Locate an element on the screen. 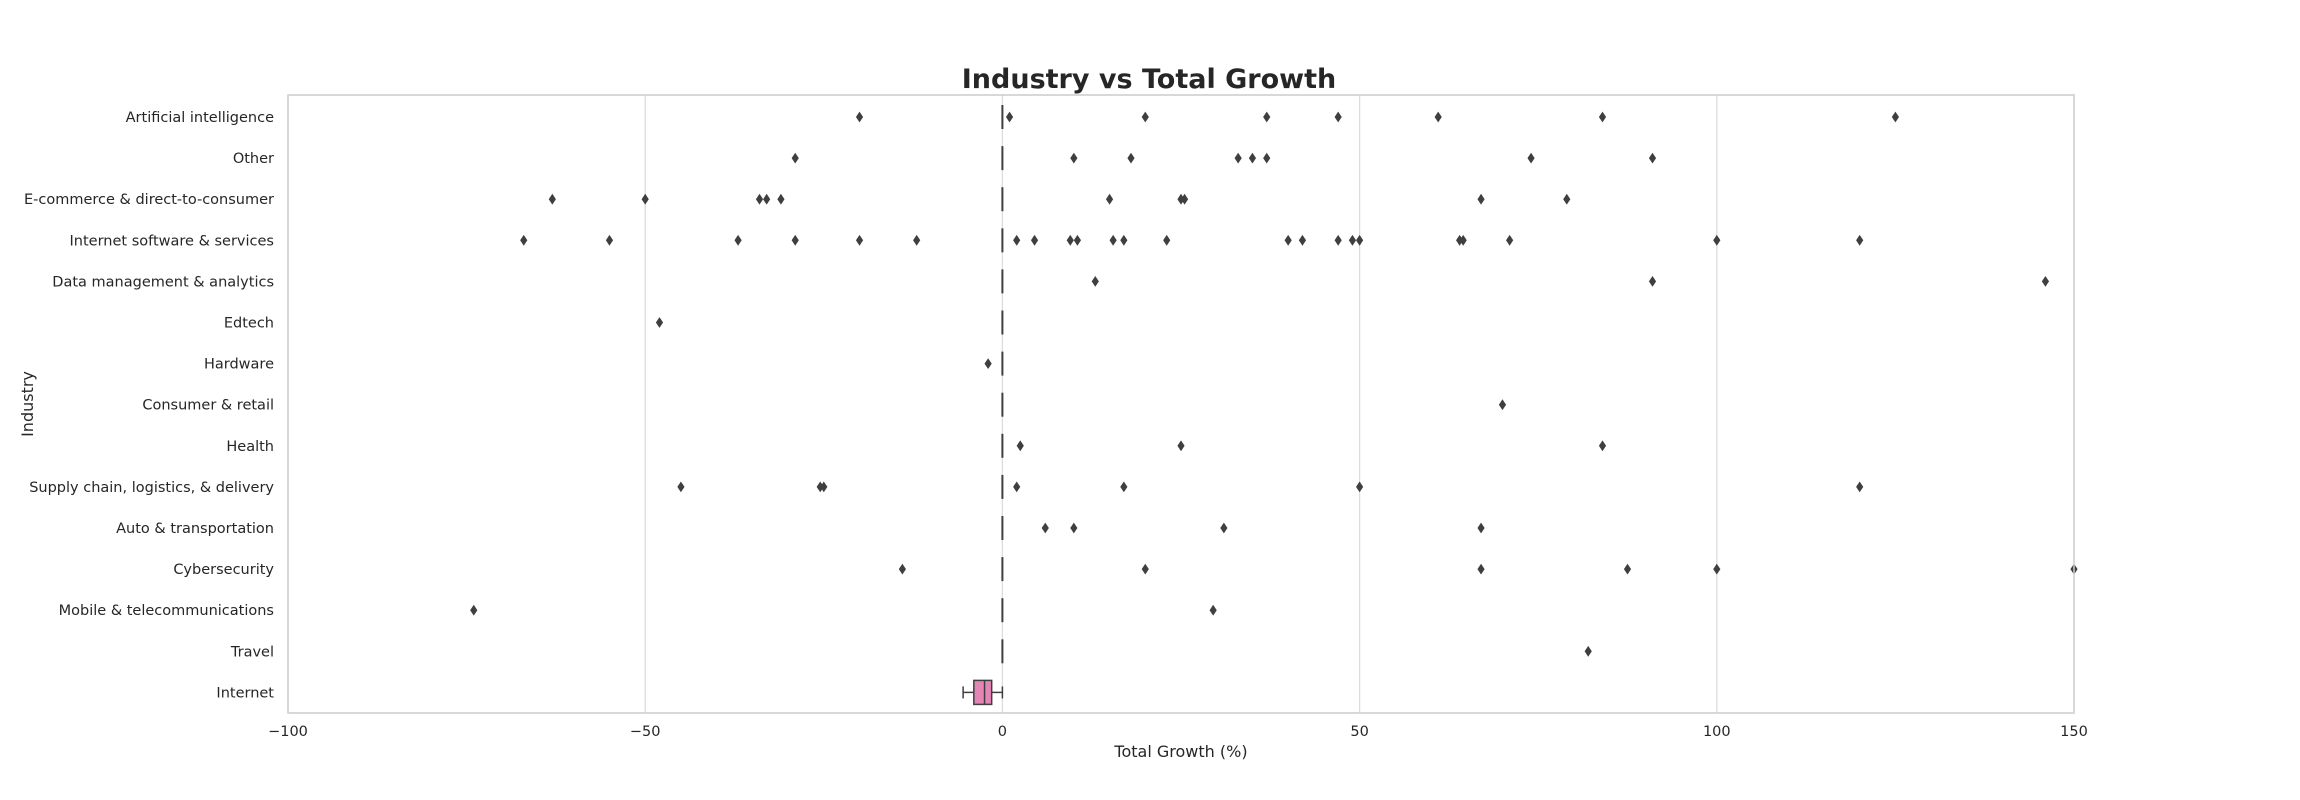 The height and width of the screenshot is (800, 2300). box-iqr is located at coordinates (983, 692).